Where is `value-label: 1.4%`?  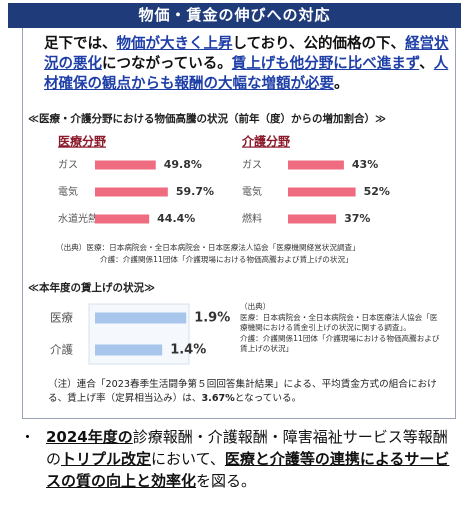
value-label: 1.4% is located at coordinates (188, 350).